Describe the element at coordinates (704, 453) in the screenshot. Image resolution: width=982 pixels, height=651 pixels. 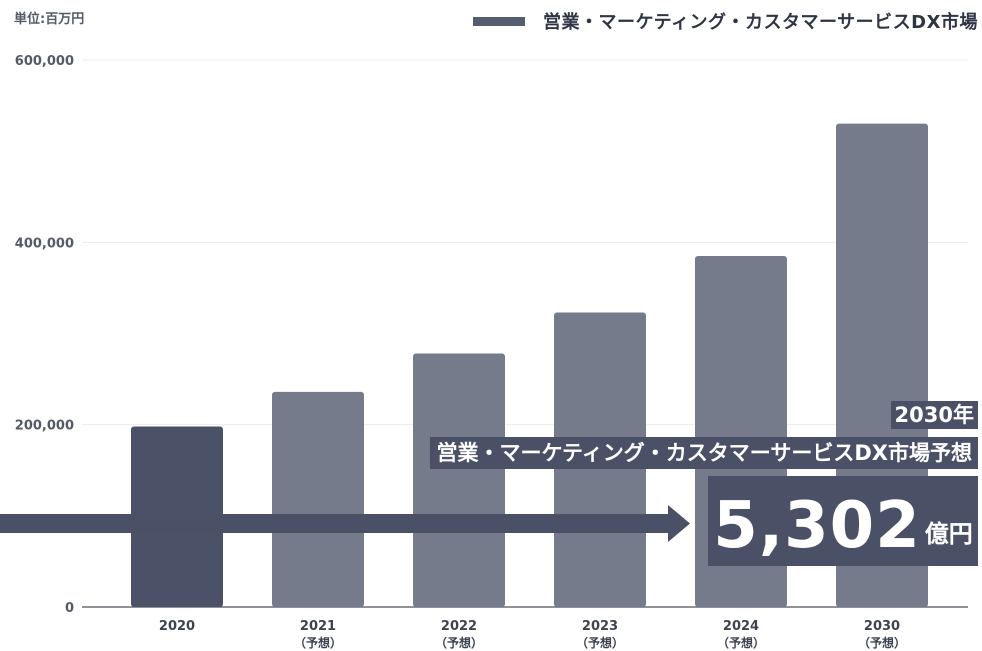
I see `callout-title: 営業・マーケティング・カスタマーサービスDX市場予想` at that location.